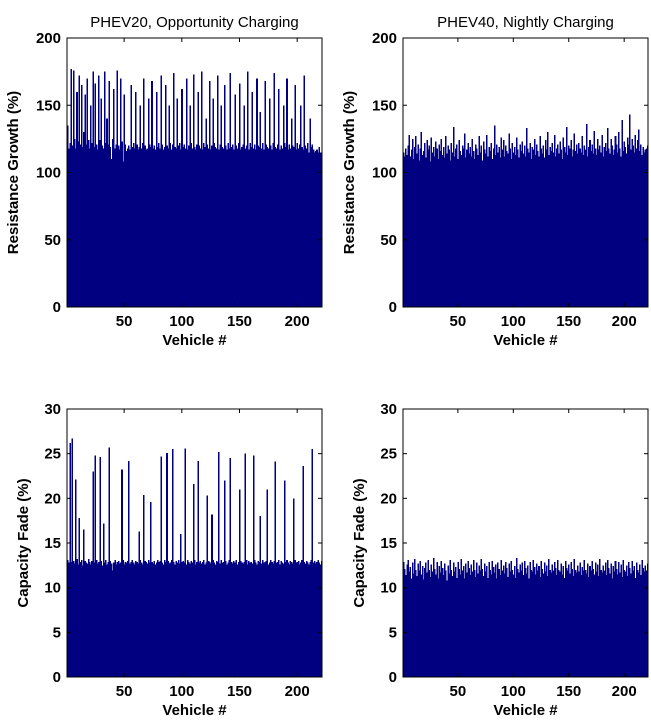 Image resolution: width=651 pixels, height=723 pixels. I want to click on x-tick-label: 200, so click(624, 691).